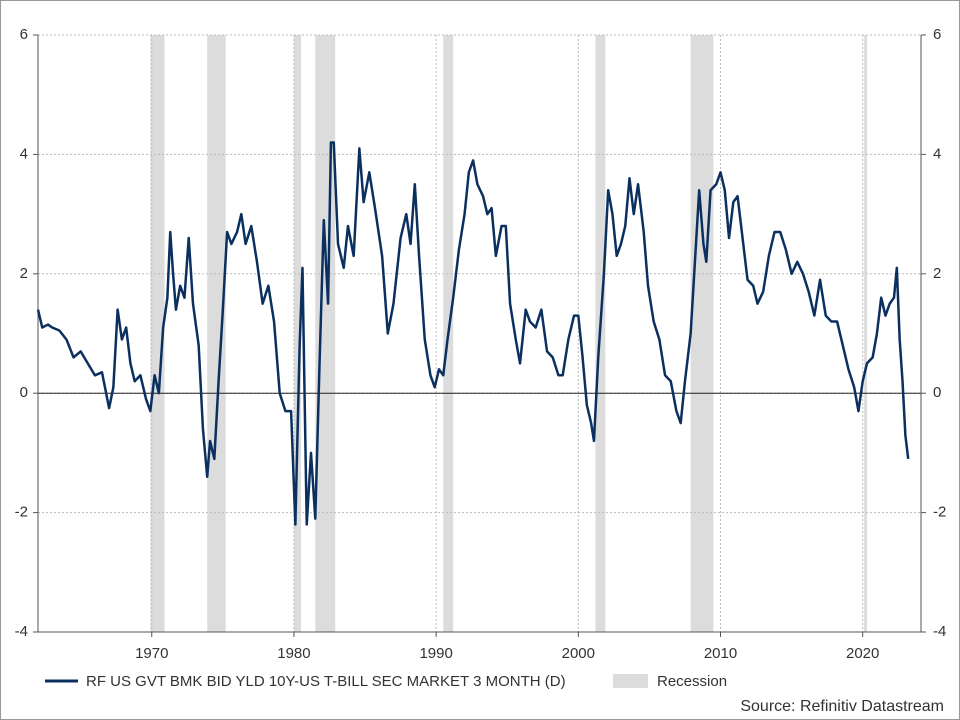 The image size is (960, 720). I want to click on y-tick-label: 6, so click(24, 34).